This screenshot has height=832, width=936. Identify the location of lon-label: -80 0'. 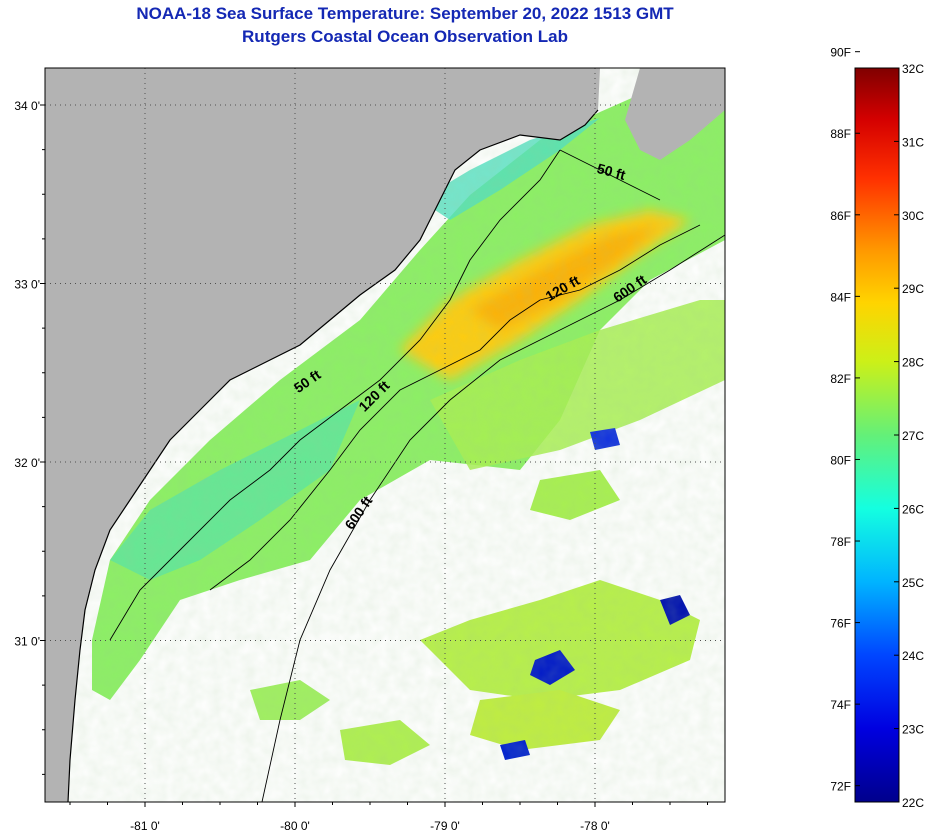
(295, 825).